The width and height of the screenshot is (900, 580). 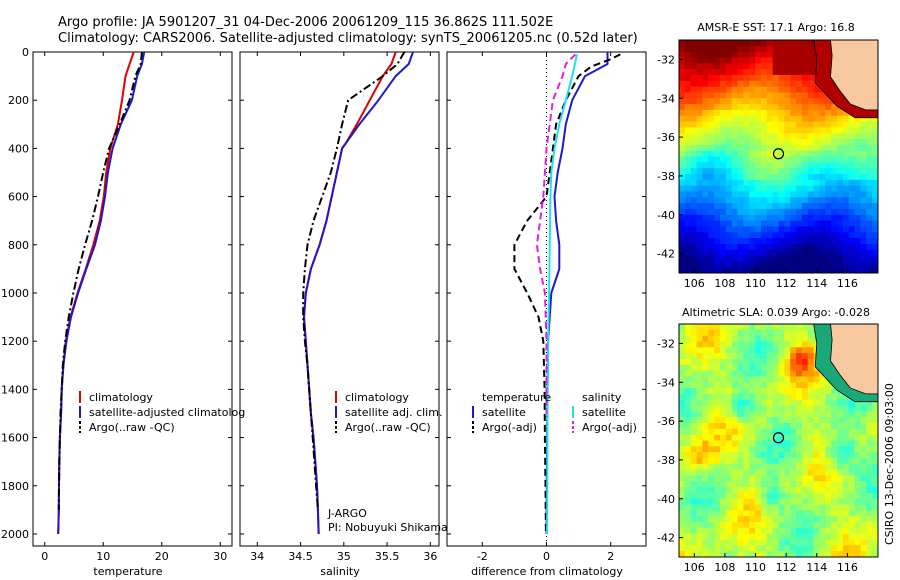 I want to click on y-tick-label: 1000, so click(x=15, y=293).